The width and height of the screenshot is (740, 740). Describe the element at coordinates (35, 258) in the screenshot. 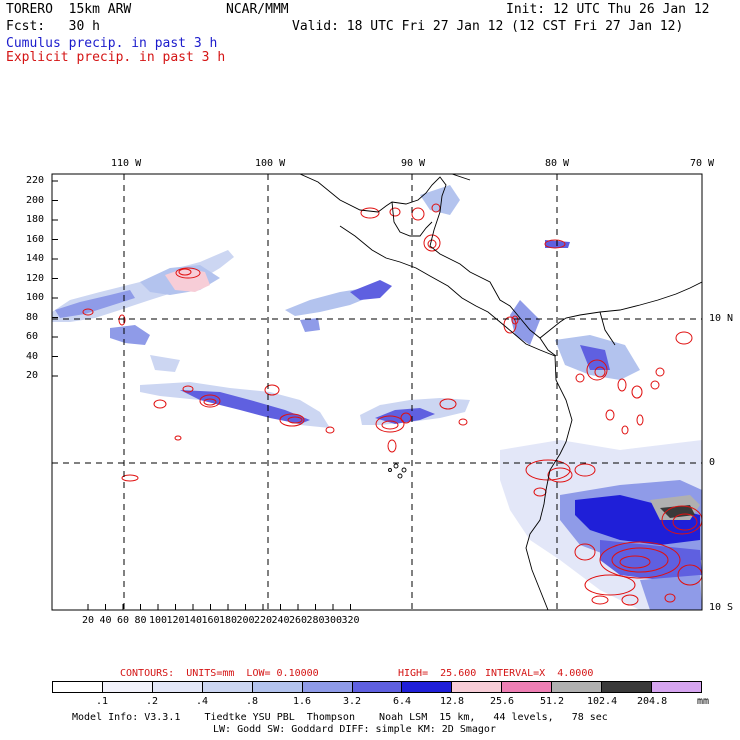

I see `y-tick-label: 140` at that location.